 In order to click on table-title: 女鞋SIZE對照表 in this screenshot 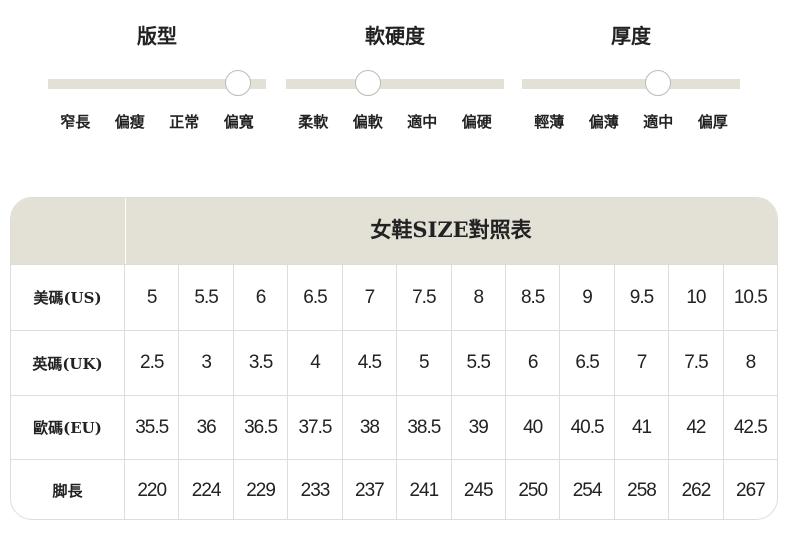, I will do `click(451, 229)`.